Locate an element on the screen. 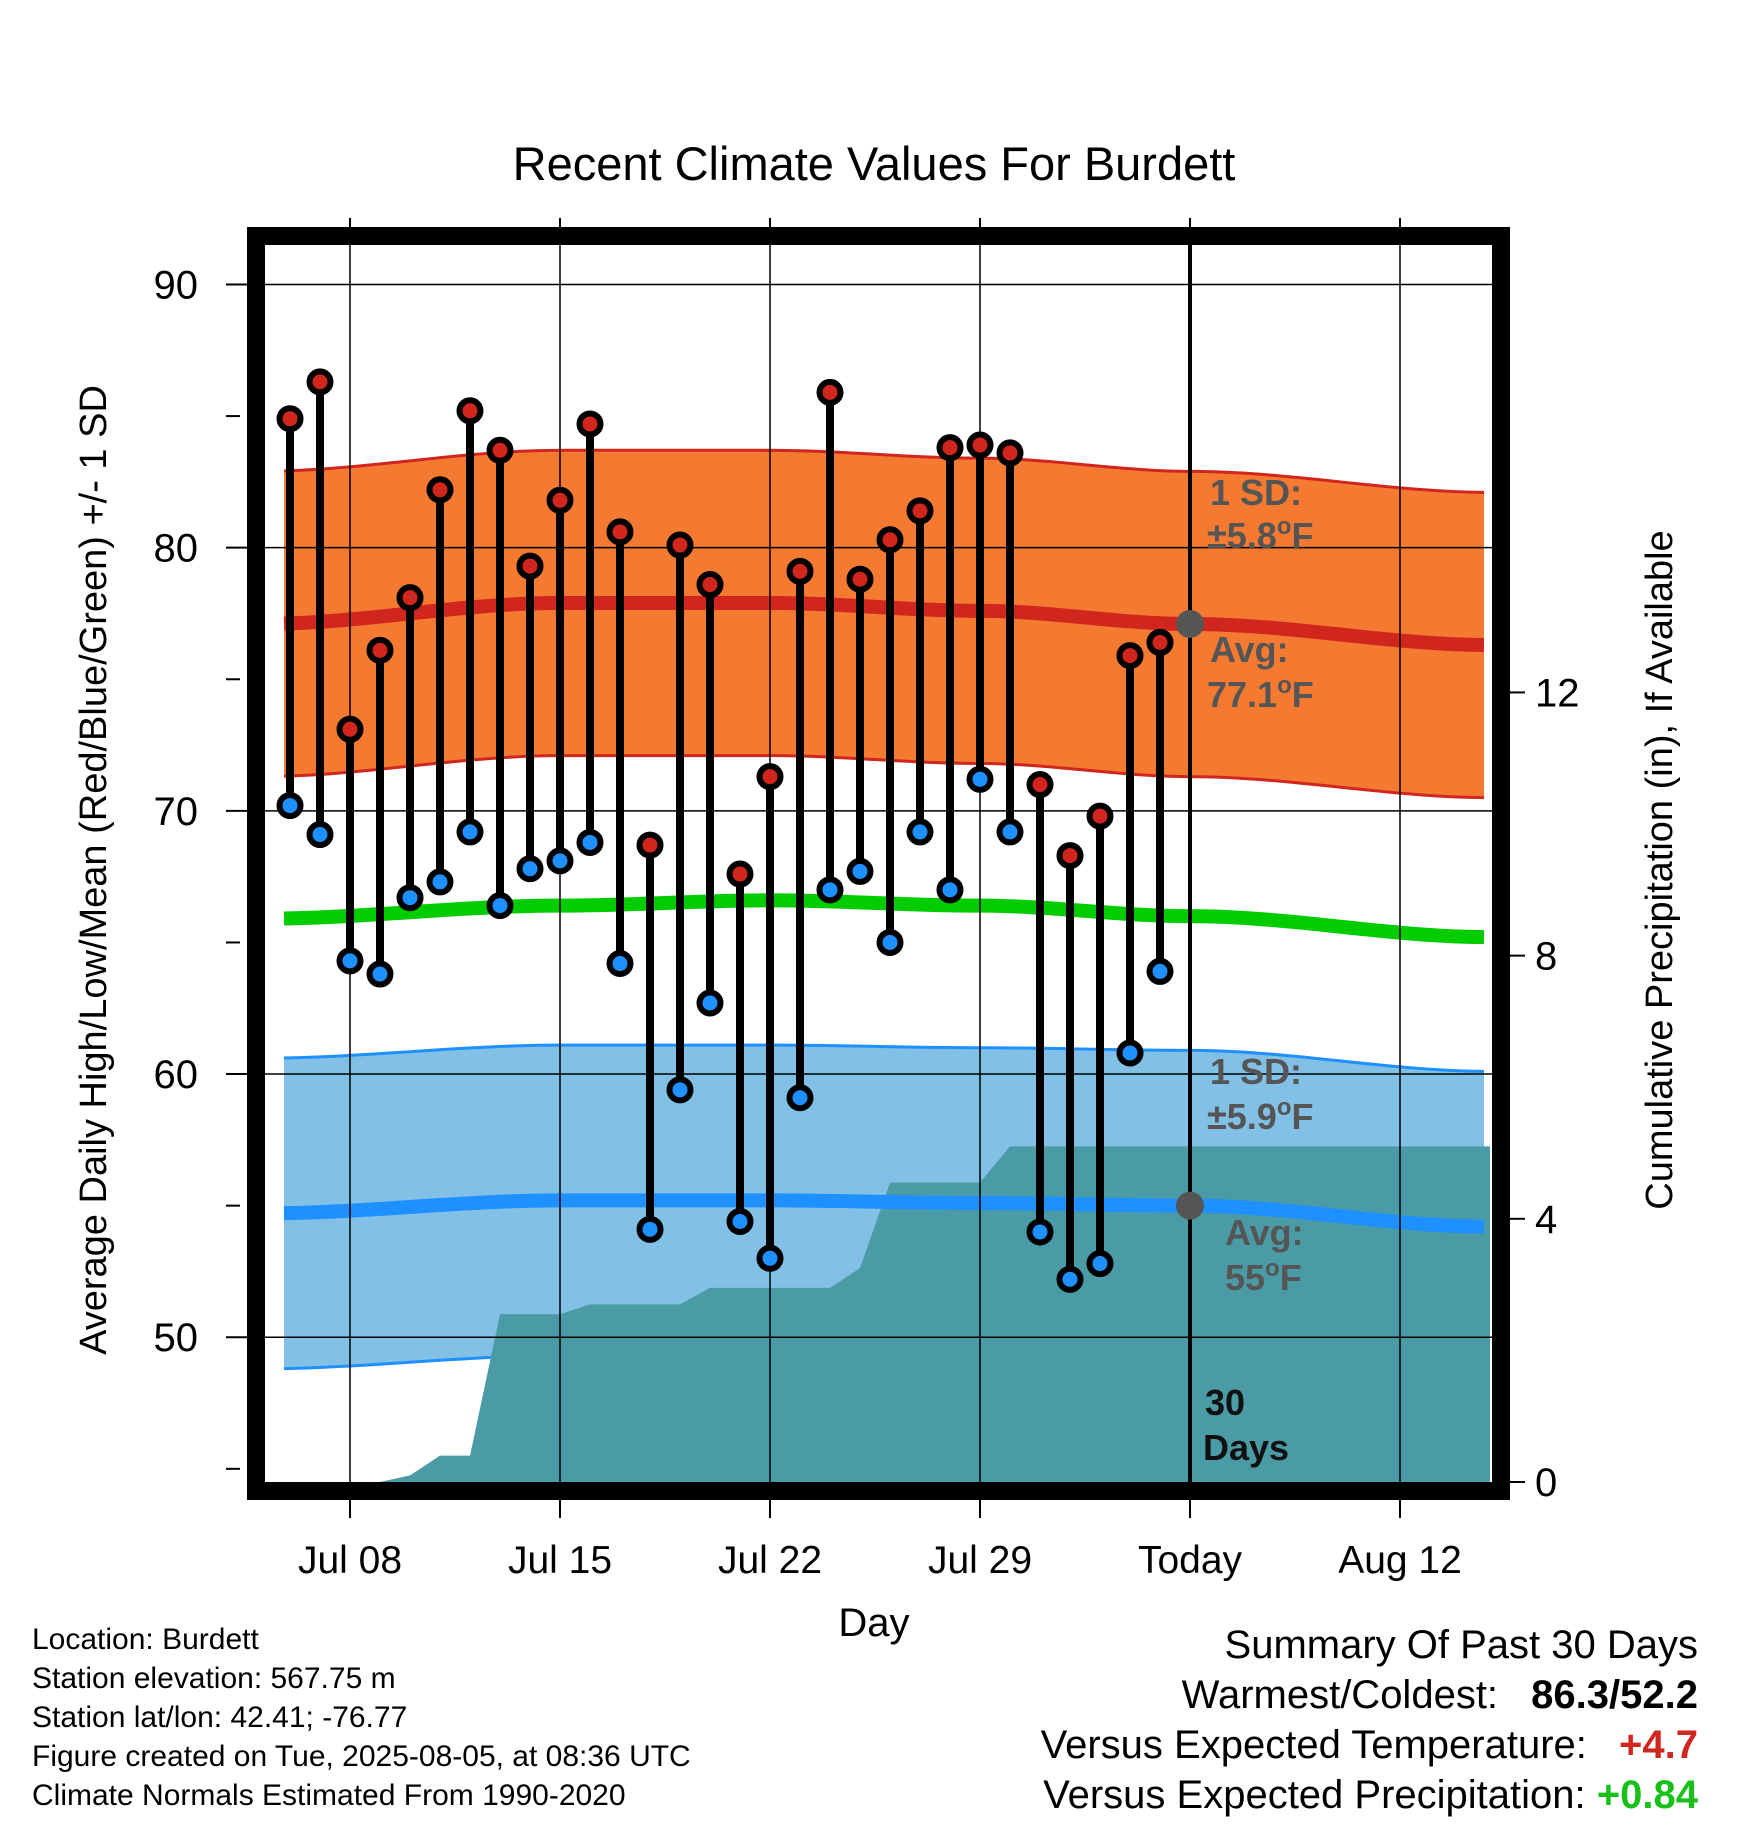  x-tick-label: Jul 08 is located at coordinates (350, 1560).